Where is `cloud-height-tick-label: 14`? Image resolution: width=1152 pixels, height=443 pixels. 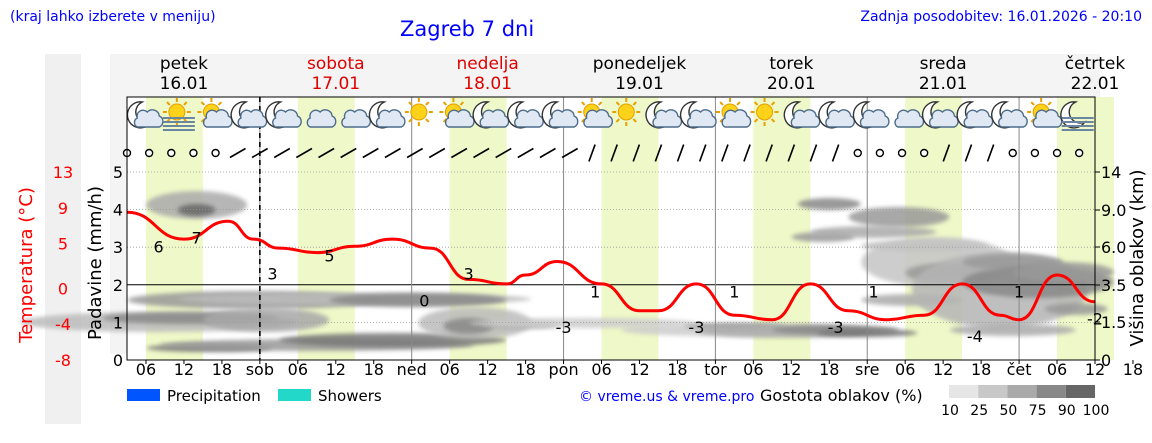
cloud-height-tick-label: 14 is located at coordinates (1111, 172).